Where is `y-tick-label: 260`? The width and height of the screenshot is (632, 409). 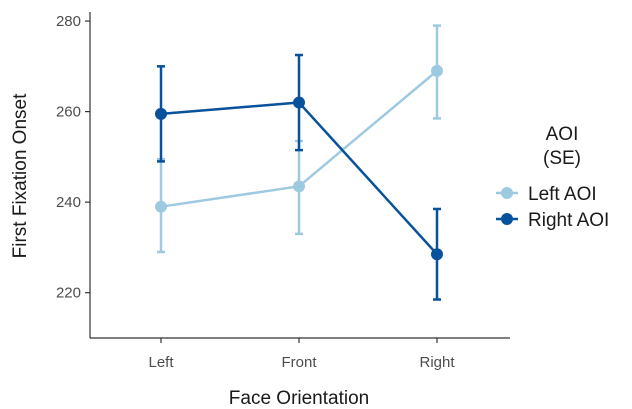
y-tick-label: 260 is located at coordinates (68, 112).